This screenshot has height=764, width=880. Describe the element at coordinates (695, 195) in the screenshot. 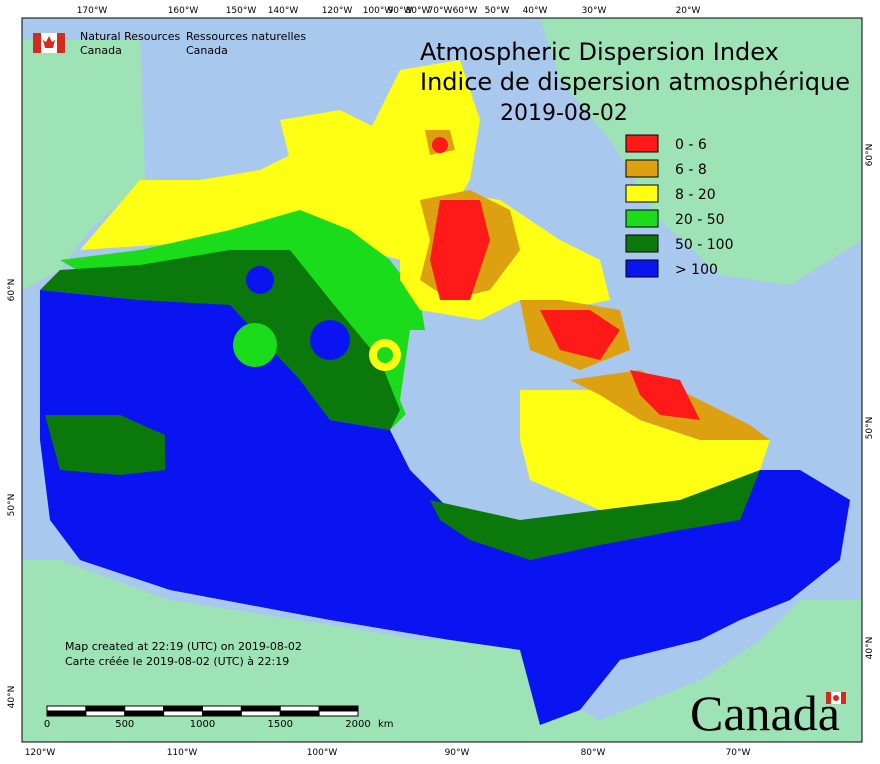

I see `legend-label: 8 - 20` at that location.